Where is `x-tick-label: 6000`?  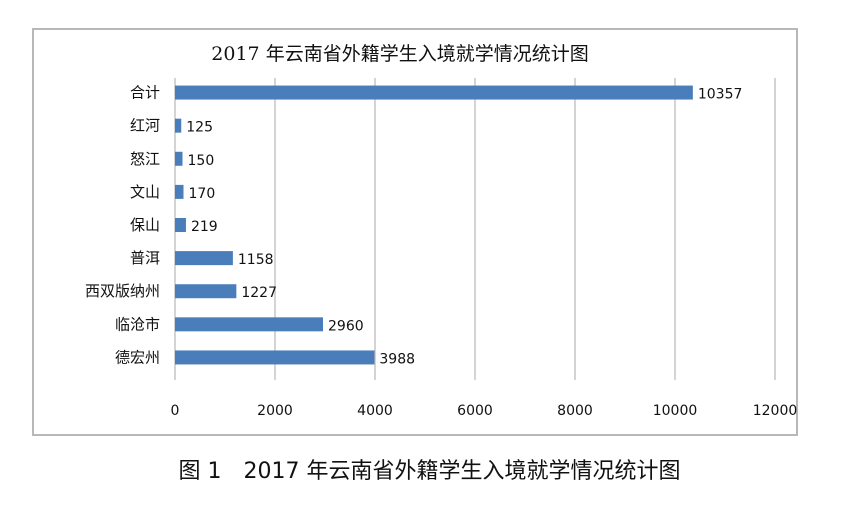
x-tick-label: 6000 is located at coordinates (475, 411).